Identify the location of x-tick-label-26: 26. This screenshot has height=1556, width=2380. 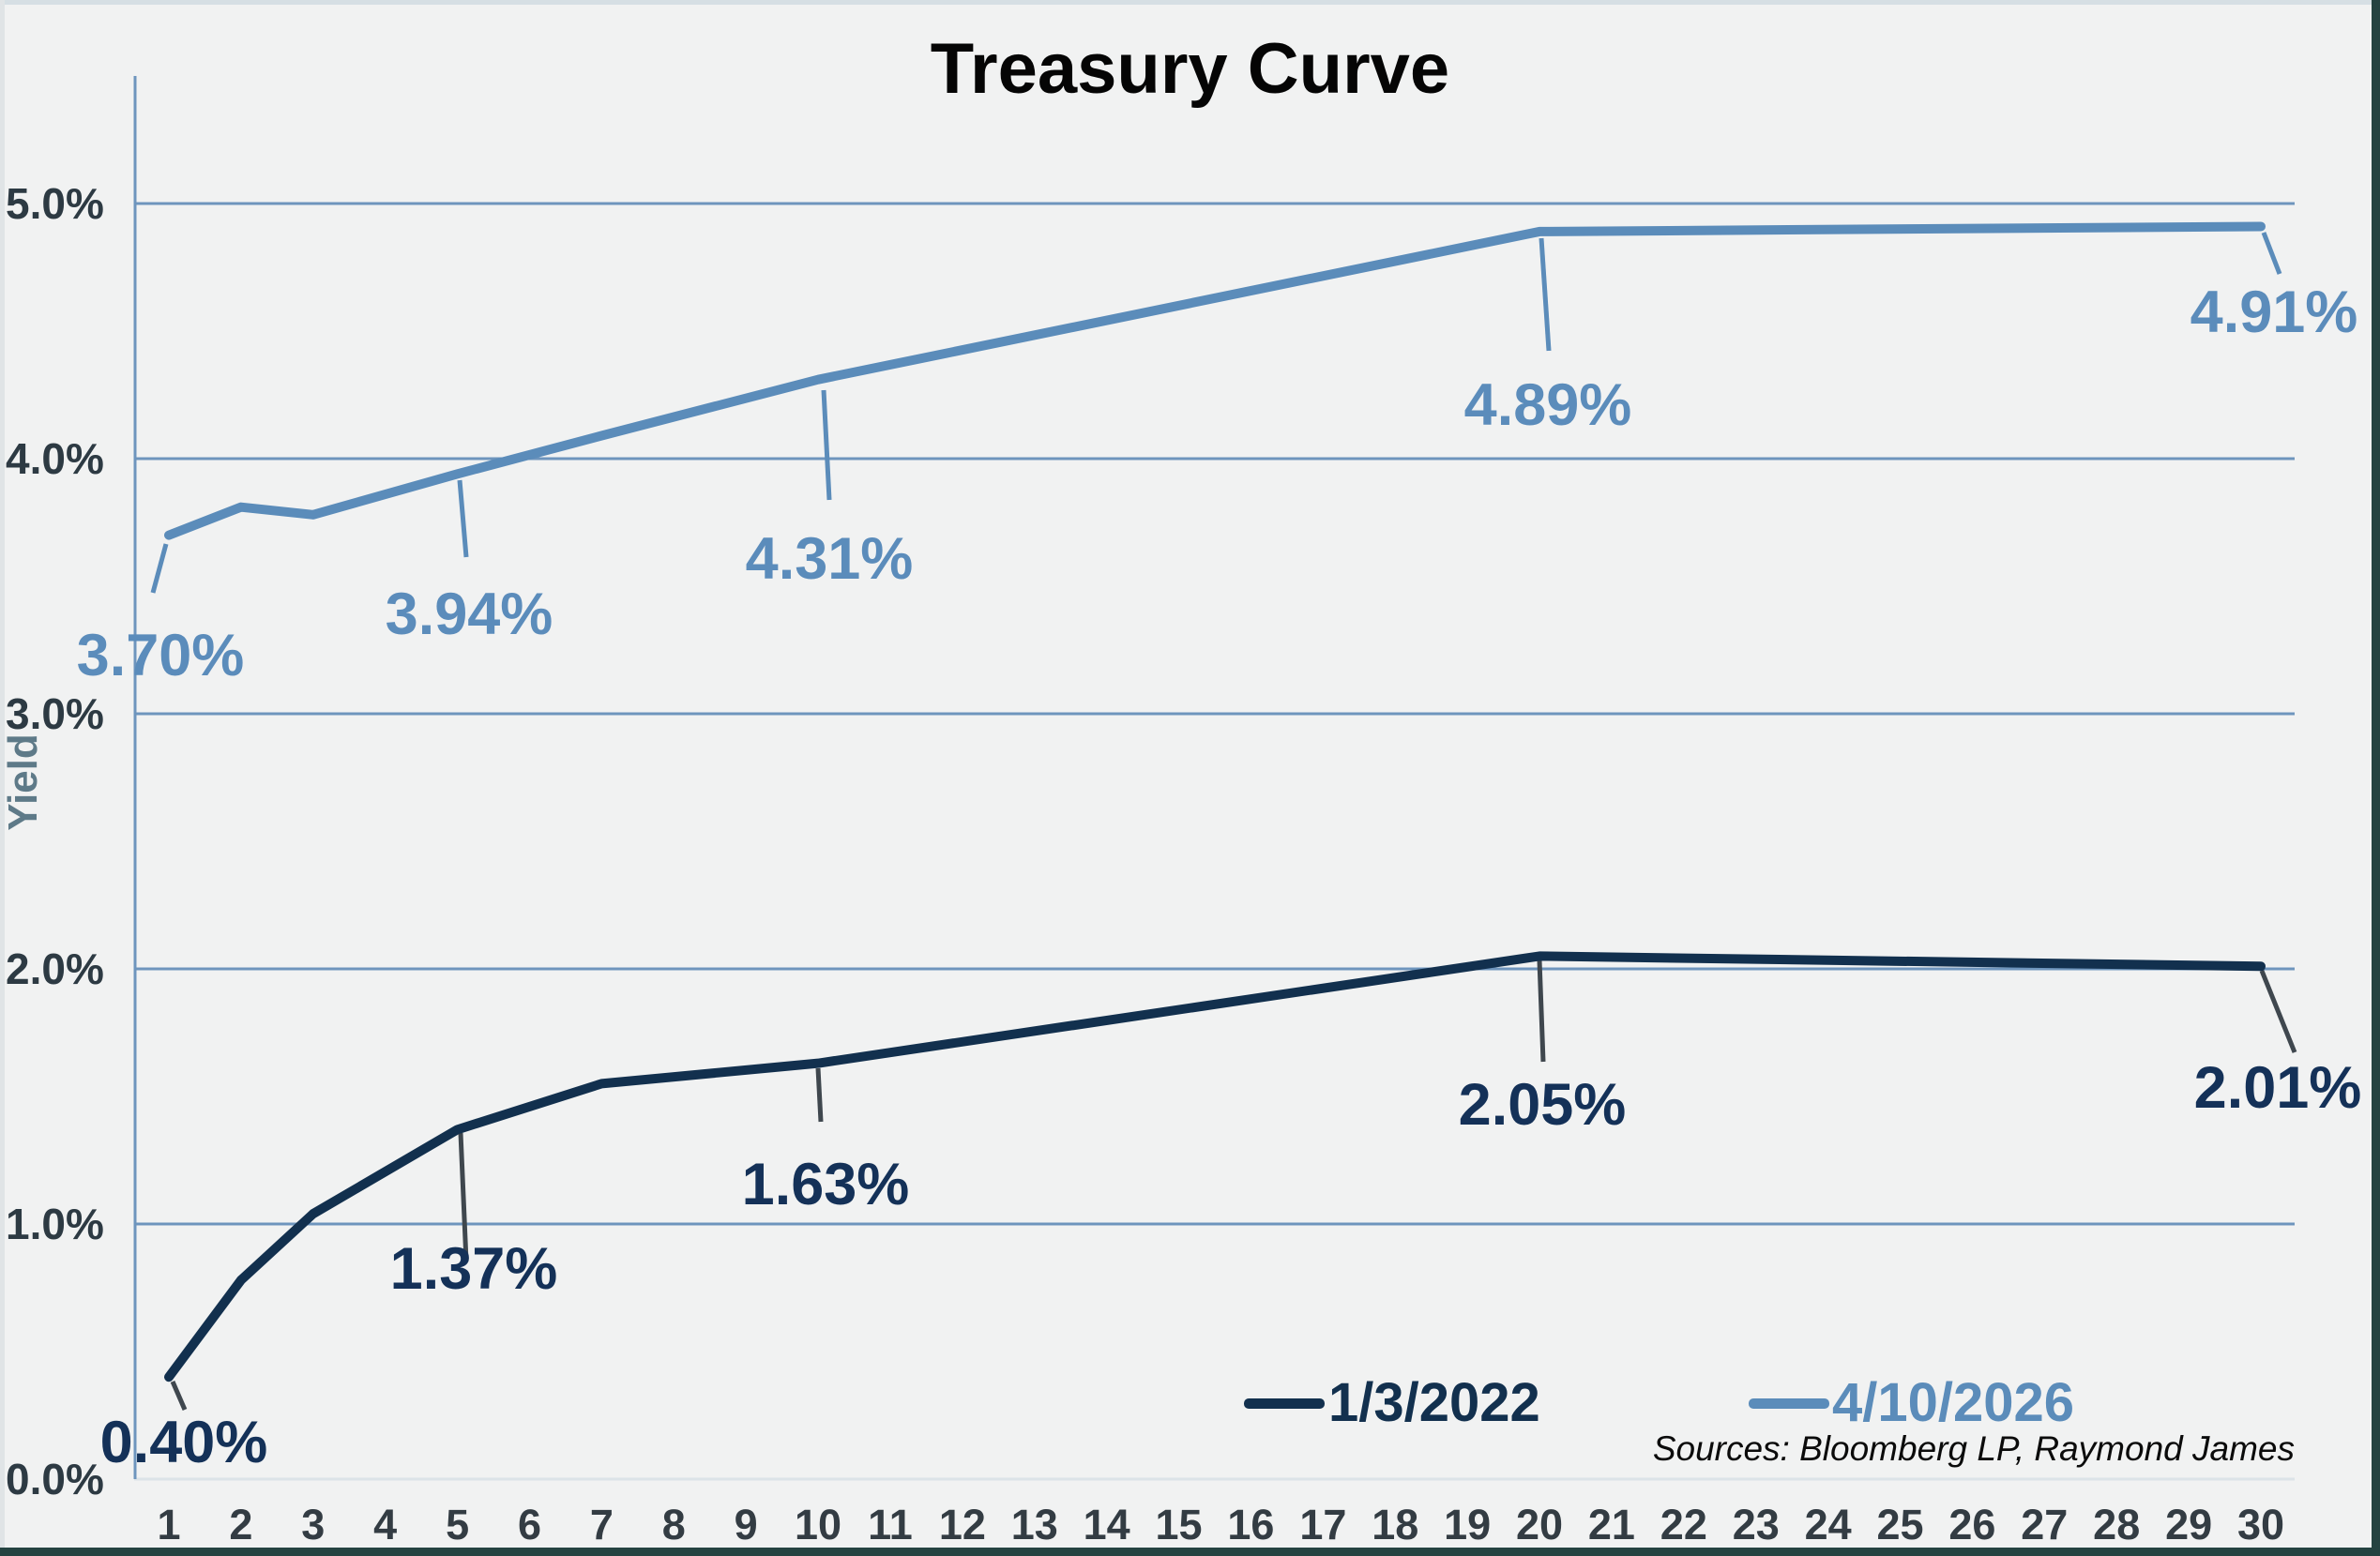
(1972, 1524).